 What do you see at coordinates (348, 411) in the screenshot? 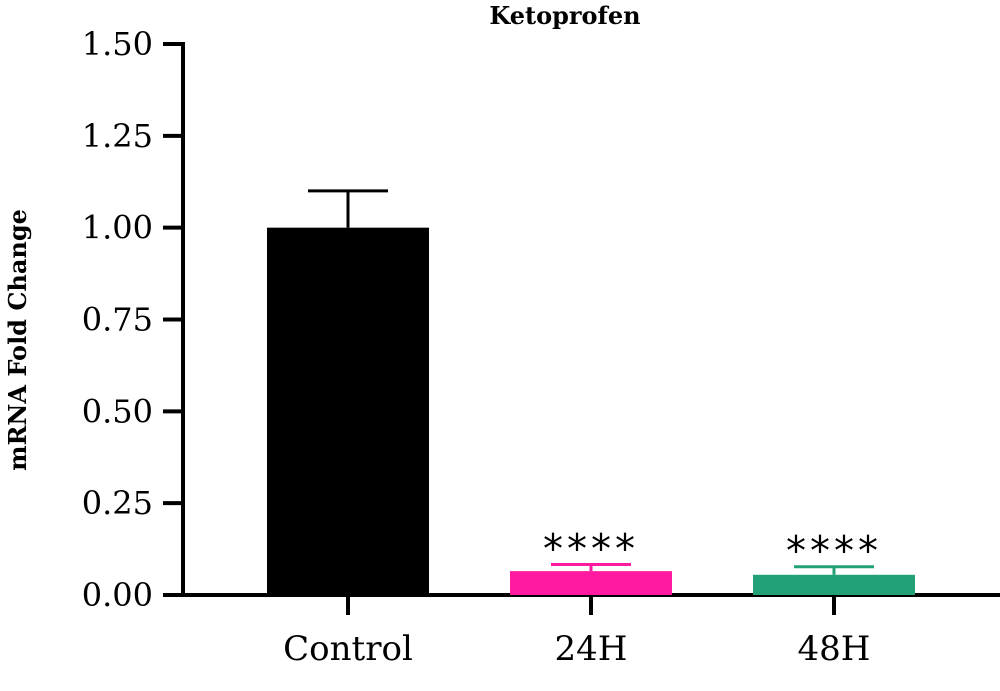
I see `bar-control` at bounding box center [348, 411].